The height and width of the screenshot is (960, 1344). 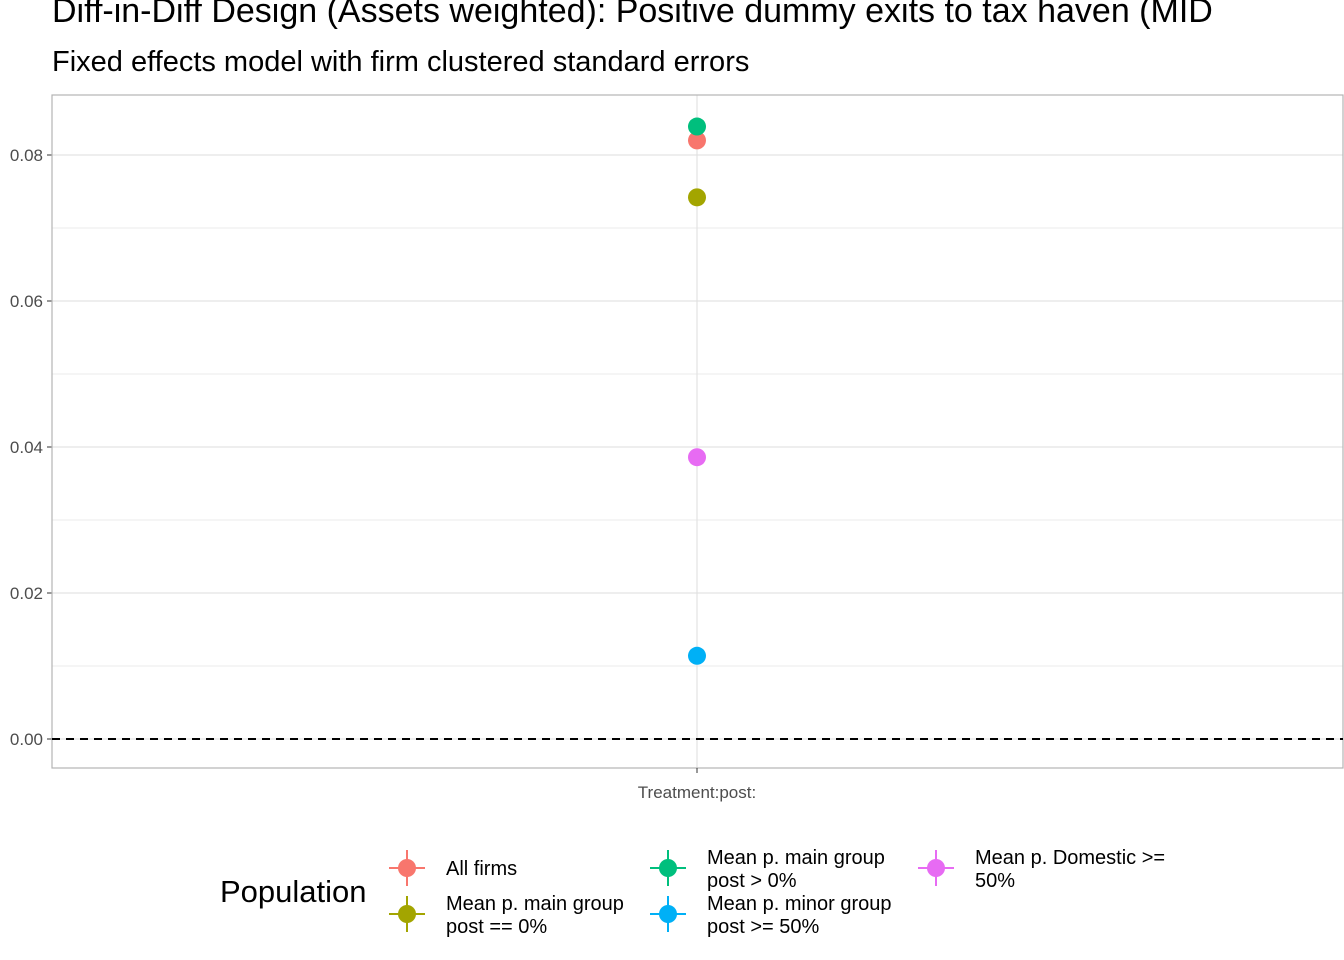 I want to click on legend-title: Population, so click(x=293, y=891).